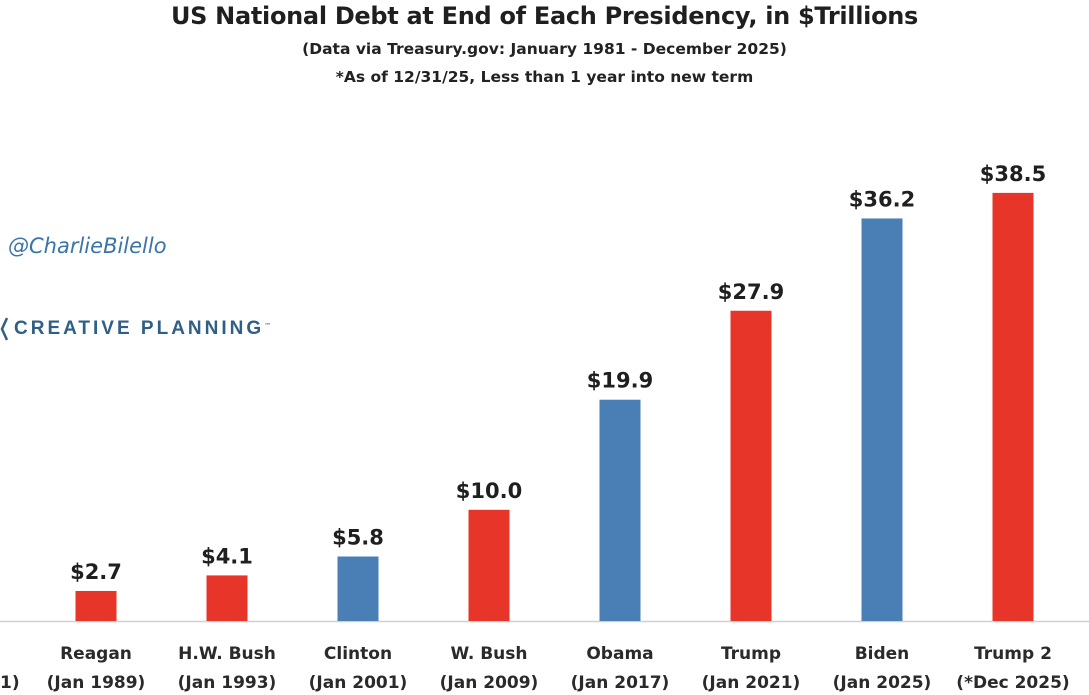  Describe the element at coordinates (10, 683) in the screenshot. I see `cropped-category-date-label: 1)` at that location.